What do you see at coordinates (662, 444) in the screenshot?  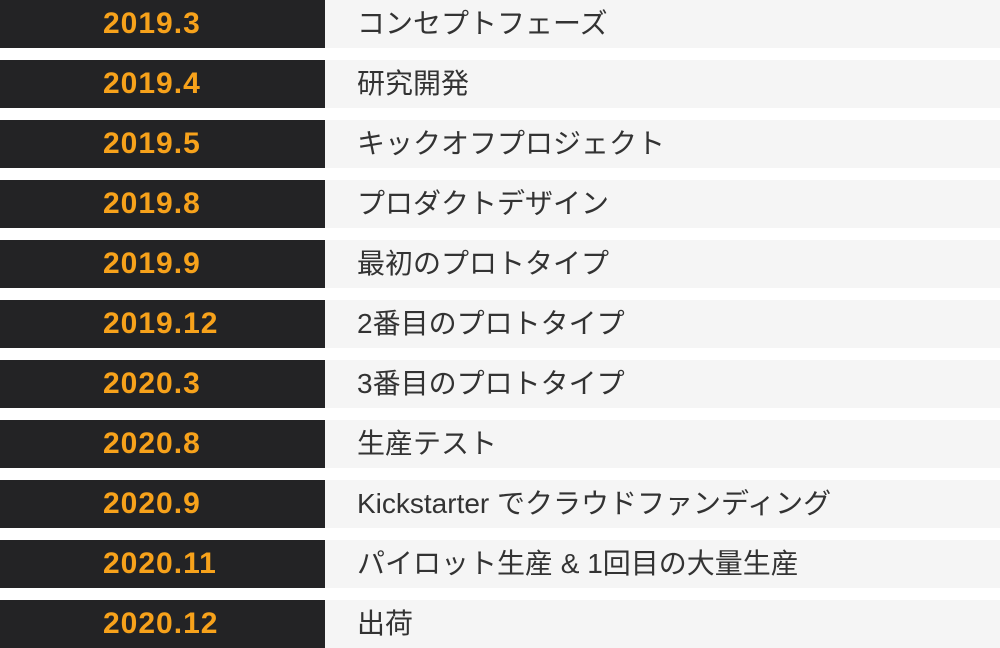 I see `milestone-label: 生産テスト` at bounding box center [662, 444].